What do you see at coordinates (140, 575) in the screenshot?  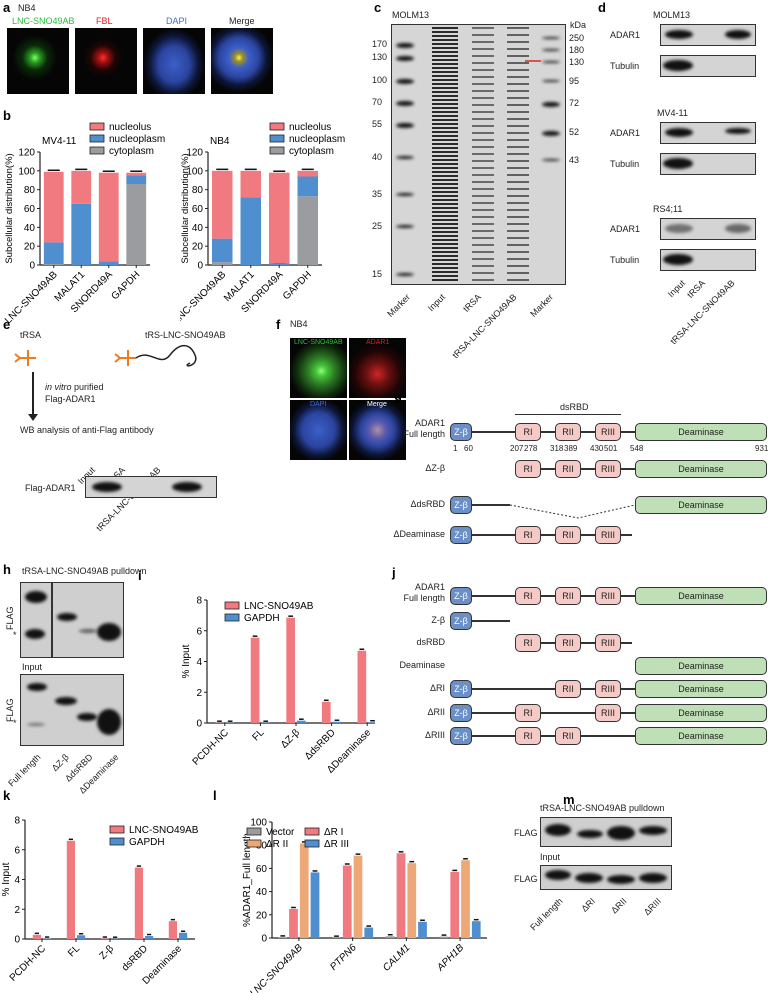 I see `panel-label-i: i` at bounding box center [140, 575].